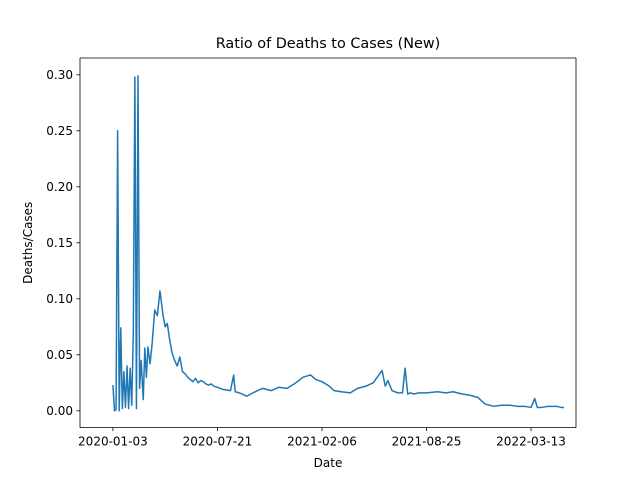 The image size is (640, 480). I want to click on x-tick-label: 2020-01-03, so click(113, 442).